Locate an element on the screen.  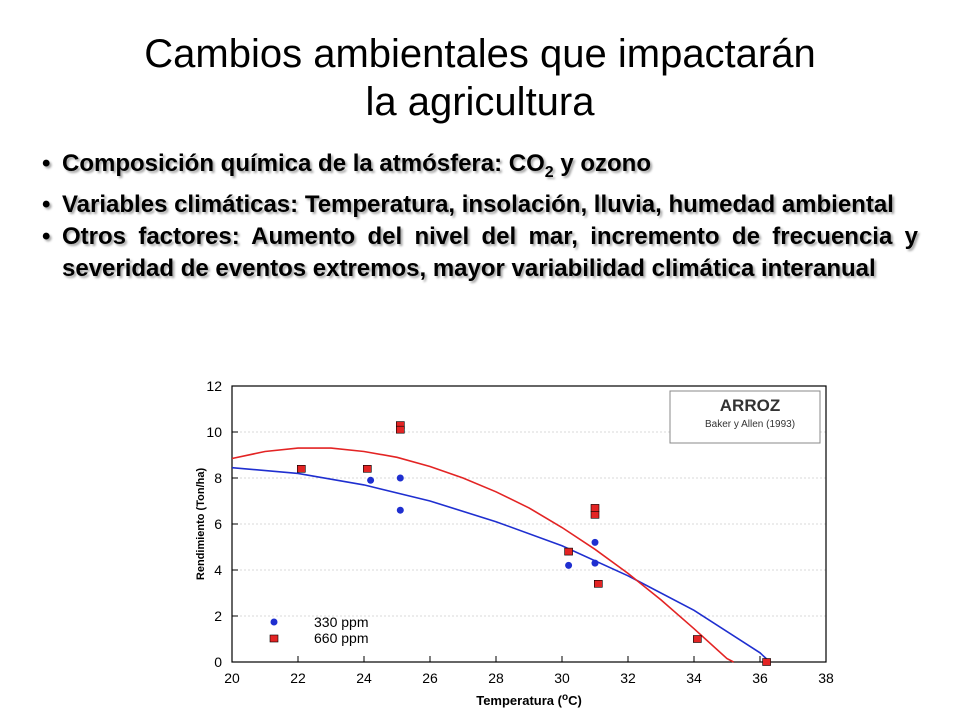
x-tick-label: 32 is located at coordinates (628, 678).